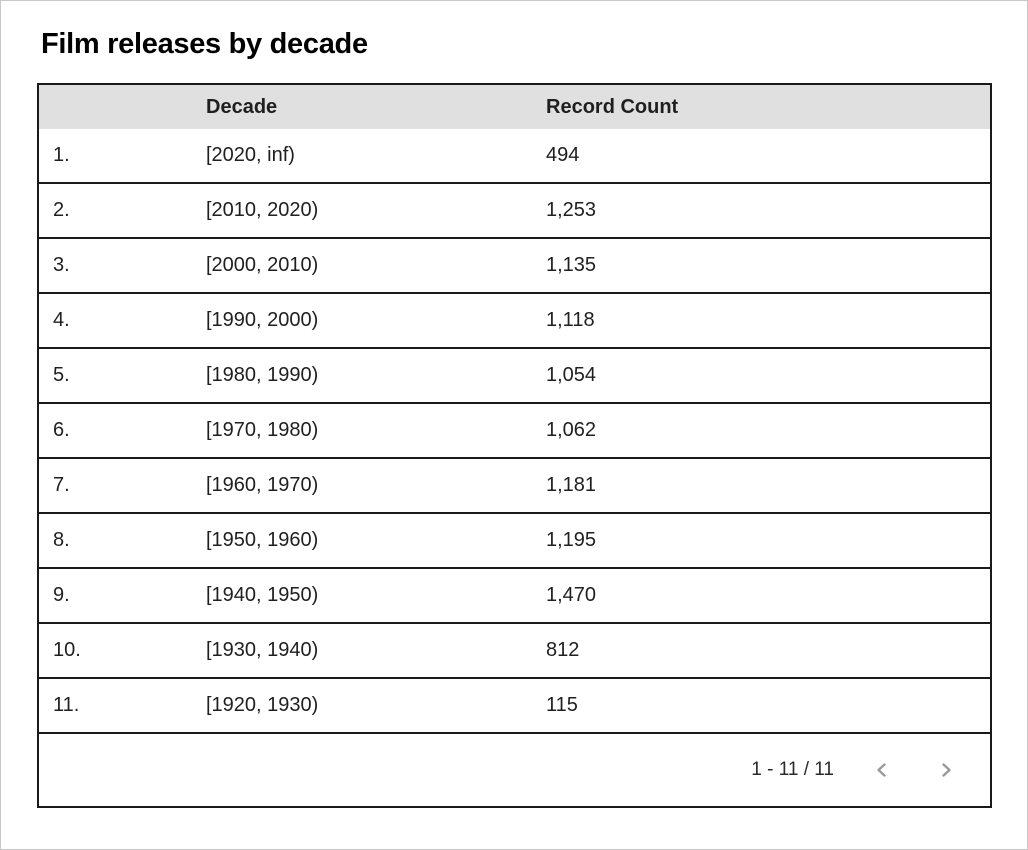 The width and height of the screenshot is (1028, 850). What do you see at coordinates (571, 540) in the screenshot?
I see `record-count-cell: 1,195` at bounding box center [571, 540].